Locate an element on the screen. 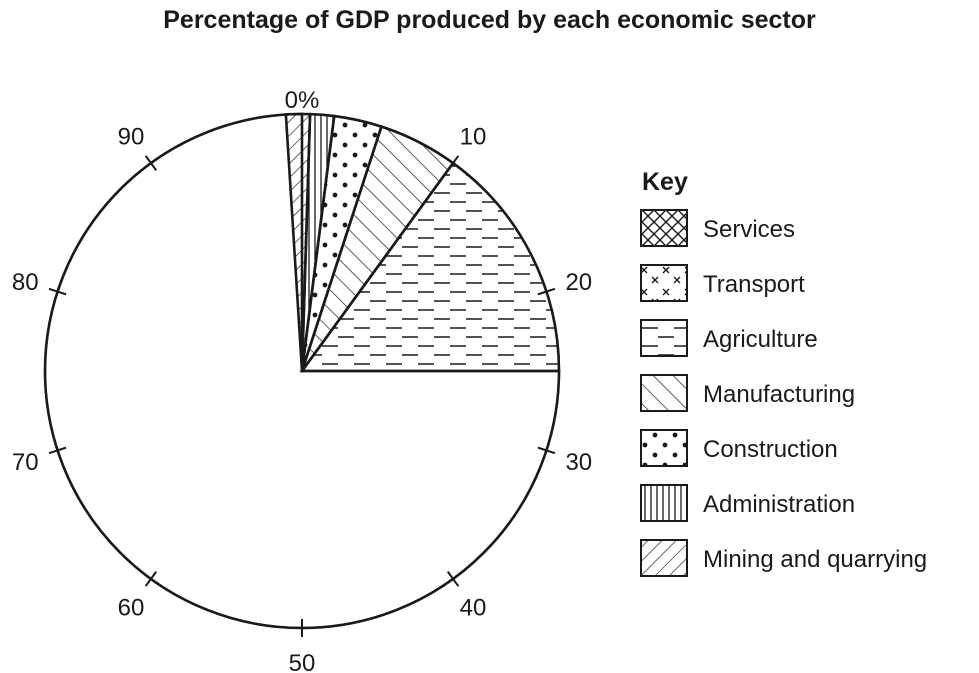 The width and height of the screenshot is (979, 673). key-label-manufacturing: Manufacturing is located at coordinates (779, 394).